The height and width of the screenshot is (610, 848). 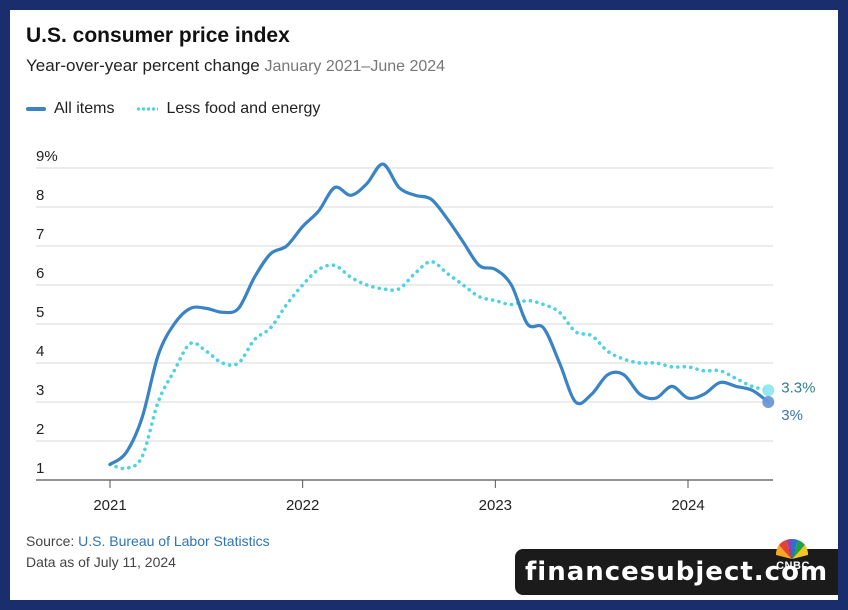 I want to click on x-tick-label: 2022, so click(x=302, y=505).